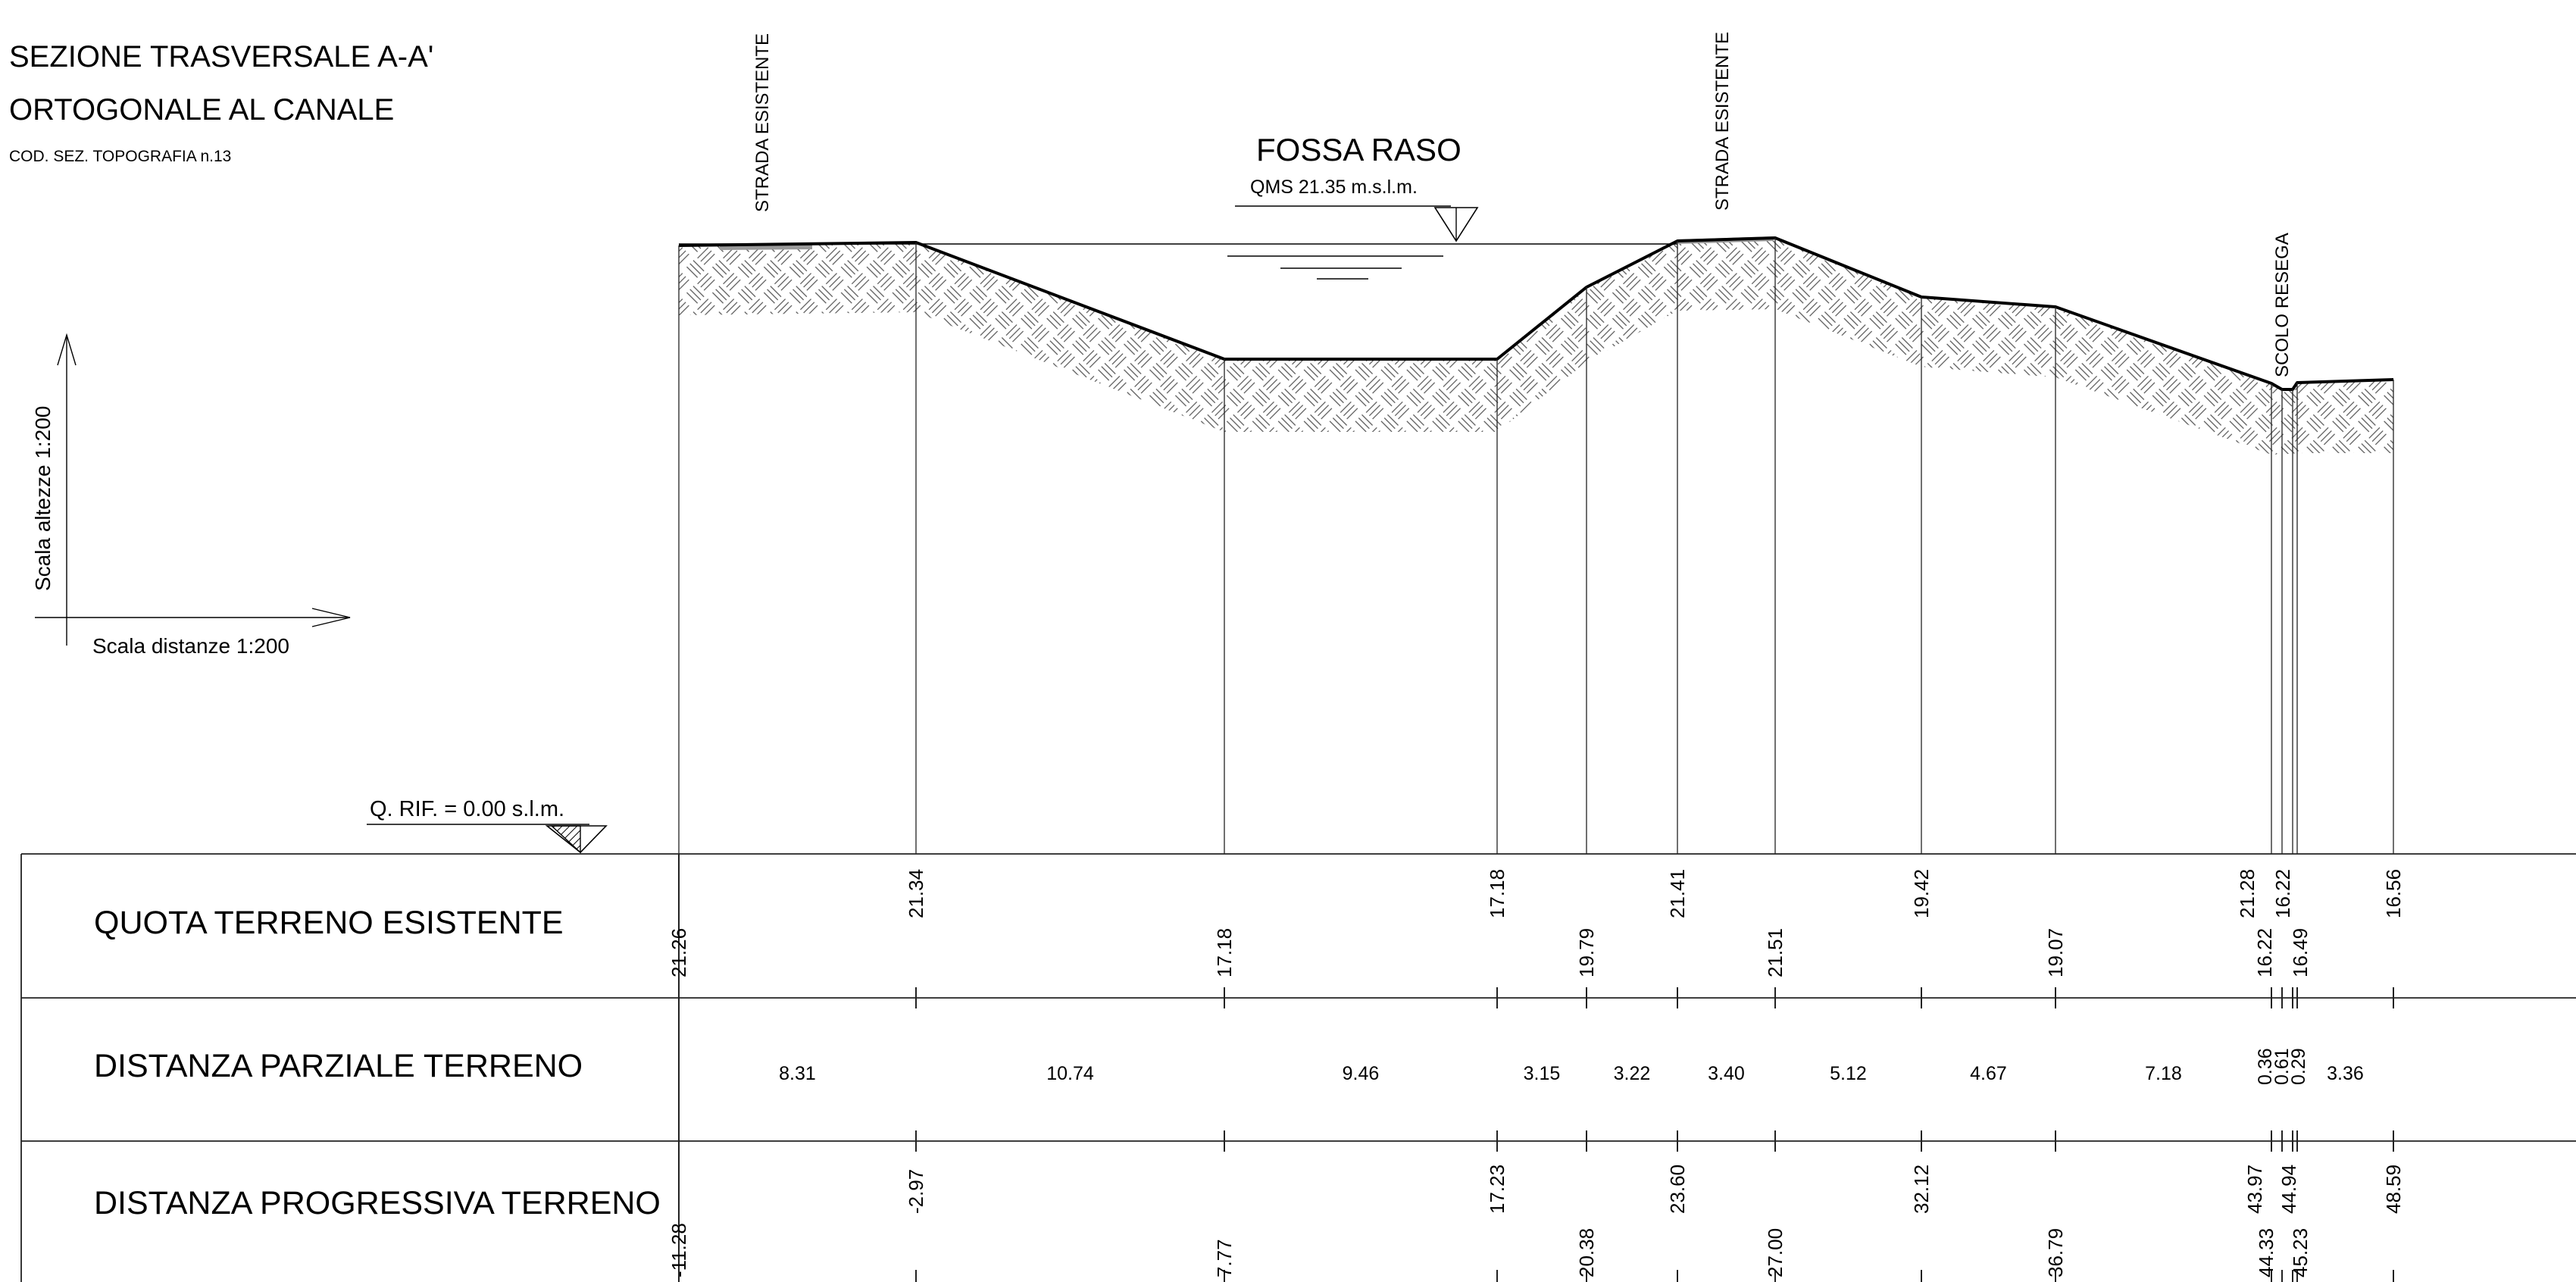 This screenshot has height=1282, width=2576. Describe the element at coordinates (2288, 1190) in the screenshot. I see `progressive-distance-value: 44.94` at that location.